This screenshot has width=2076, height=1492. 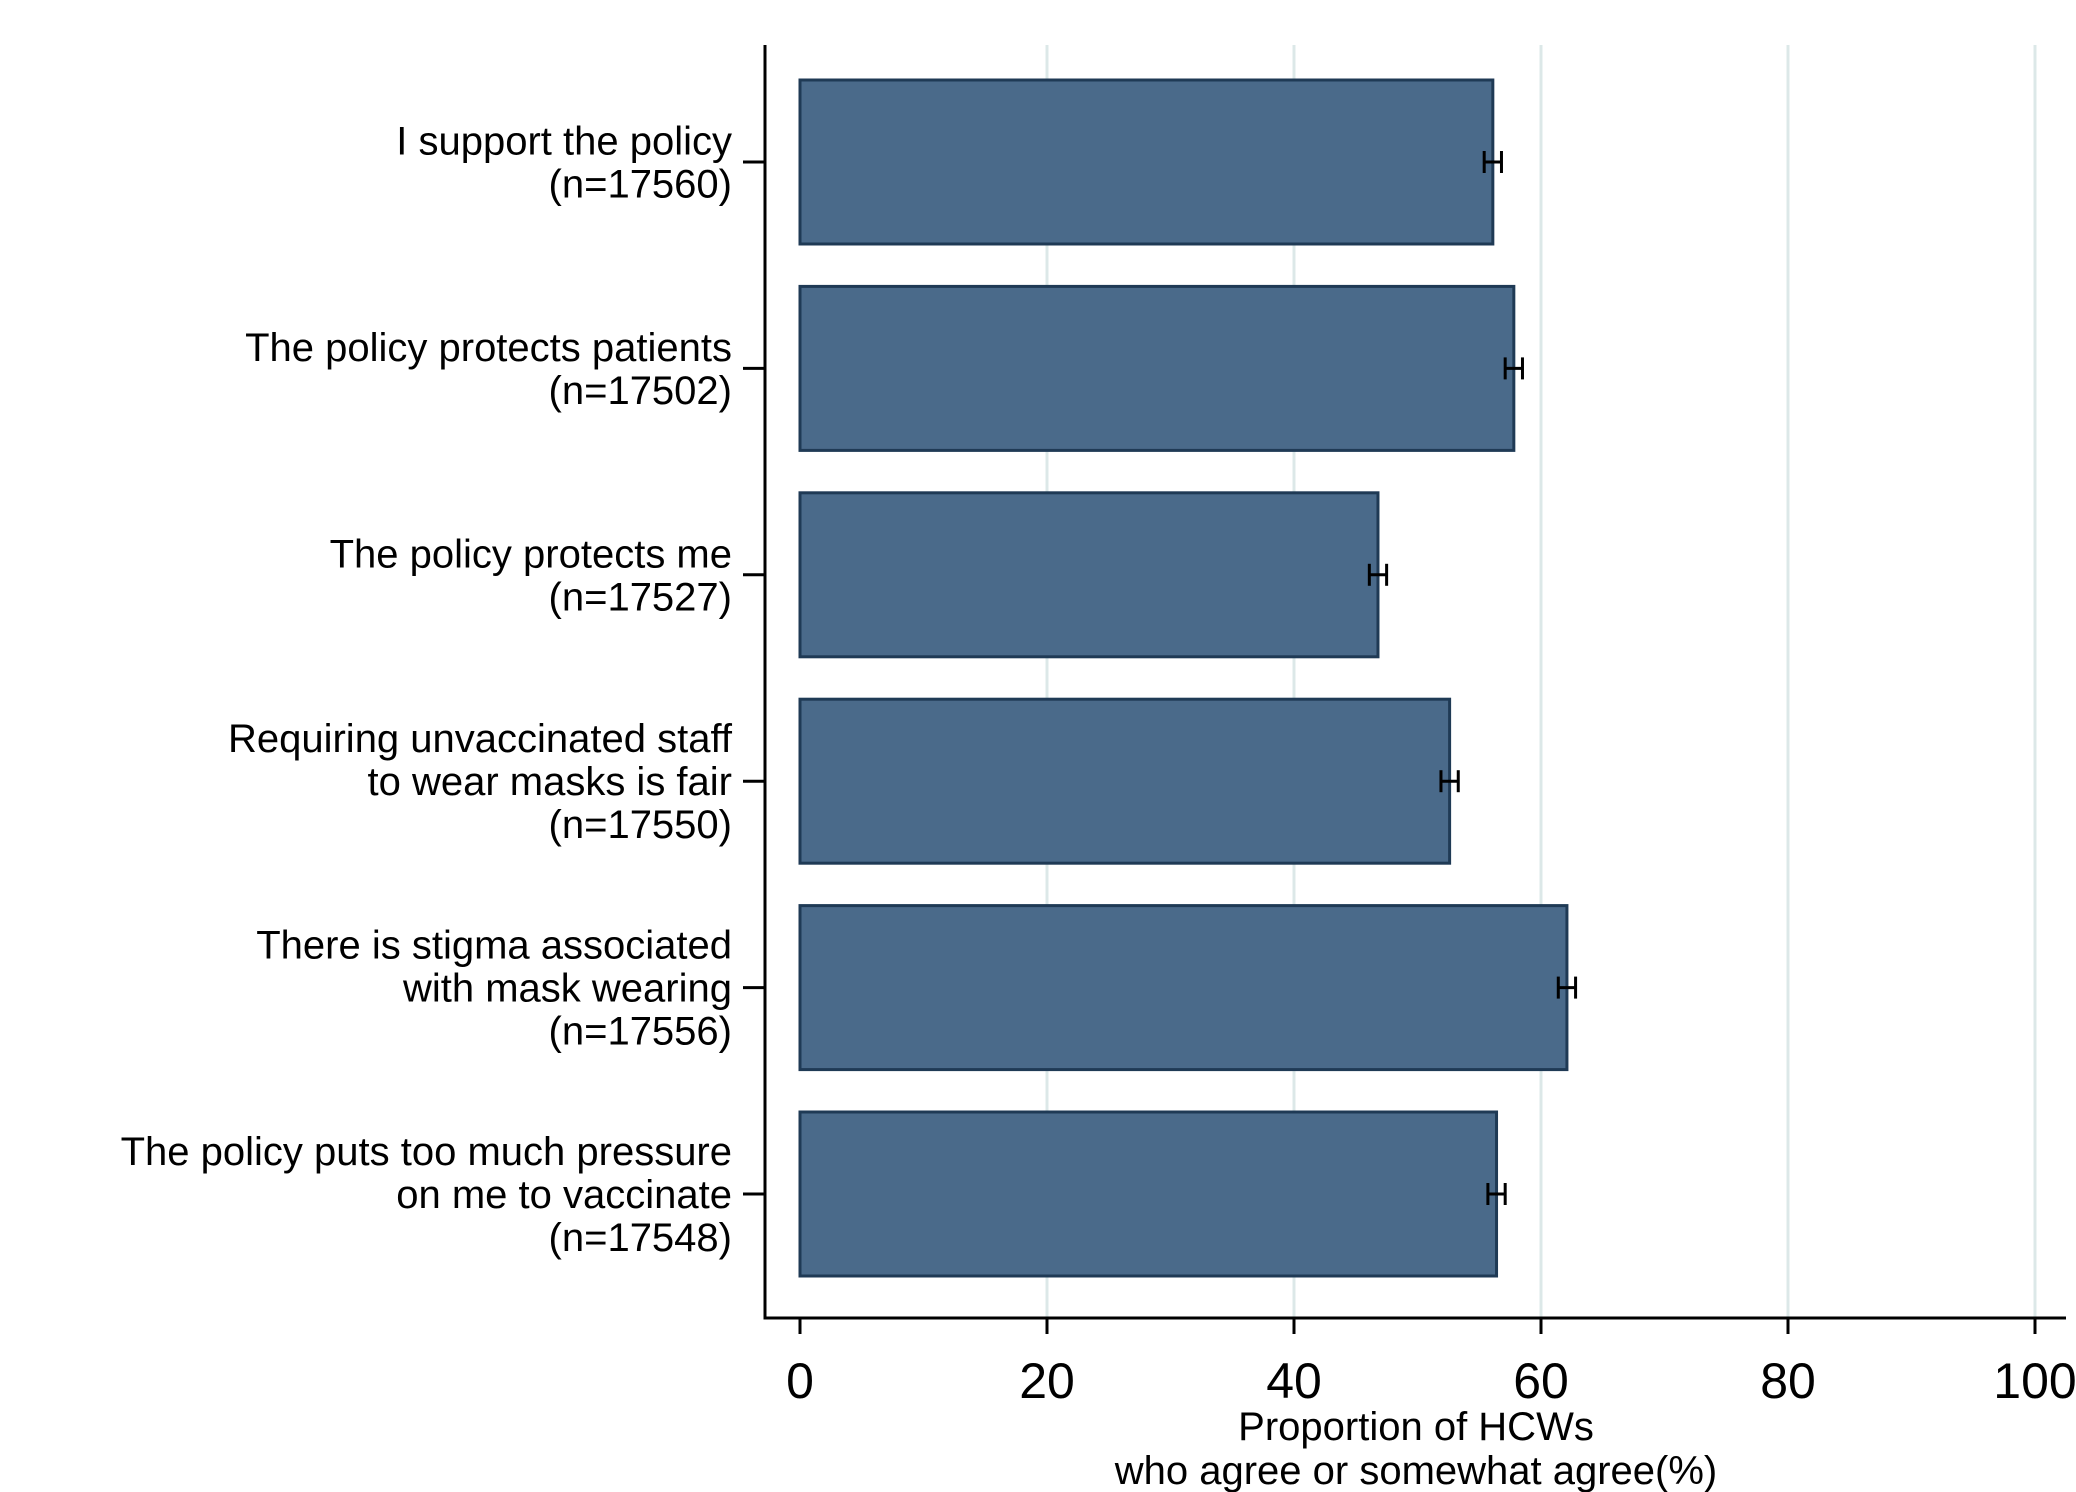 I want to click on x-tick-label-2: 40, so click(x=1294, y=1381).